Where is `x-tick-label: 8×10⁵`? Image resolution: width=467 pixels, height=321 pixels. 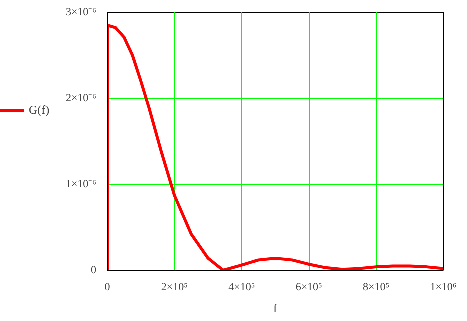 x-tick-label: 8×10⁵ is located at coordinates (376, 288).